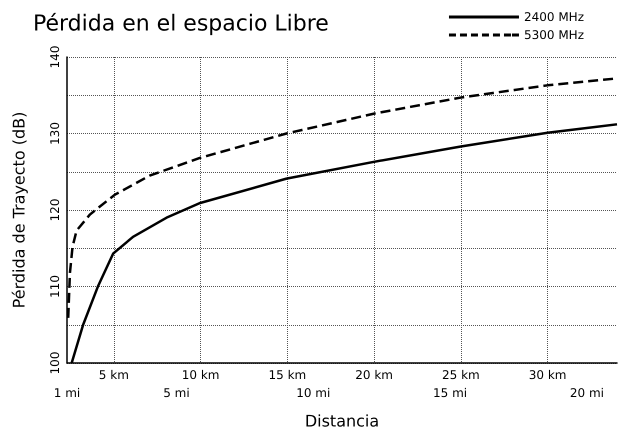 This screenshot has height=434, width=619. I want to click on x2-tick-label: 15 mi, so click(450, 393).